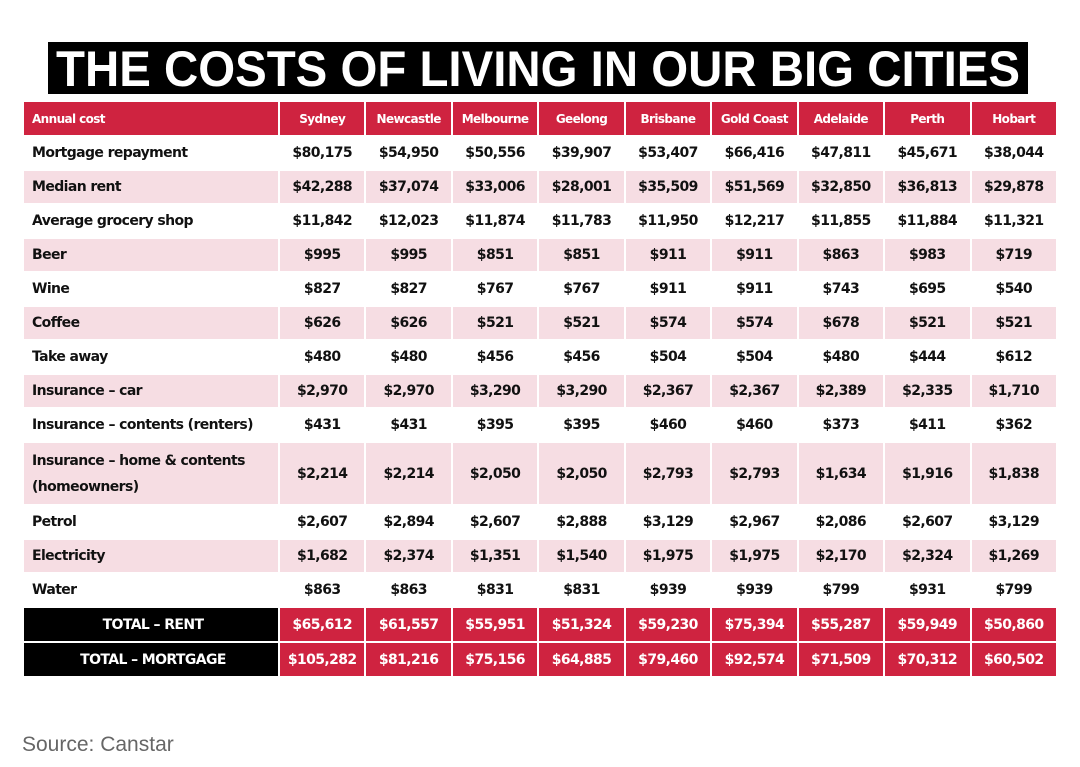 The height and width of the screenshot is (767, 1080). I want to click on cell: Brisbane, so click(668, 118).